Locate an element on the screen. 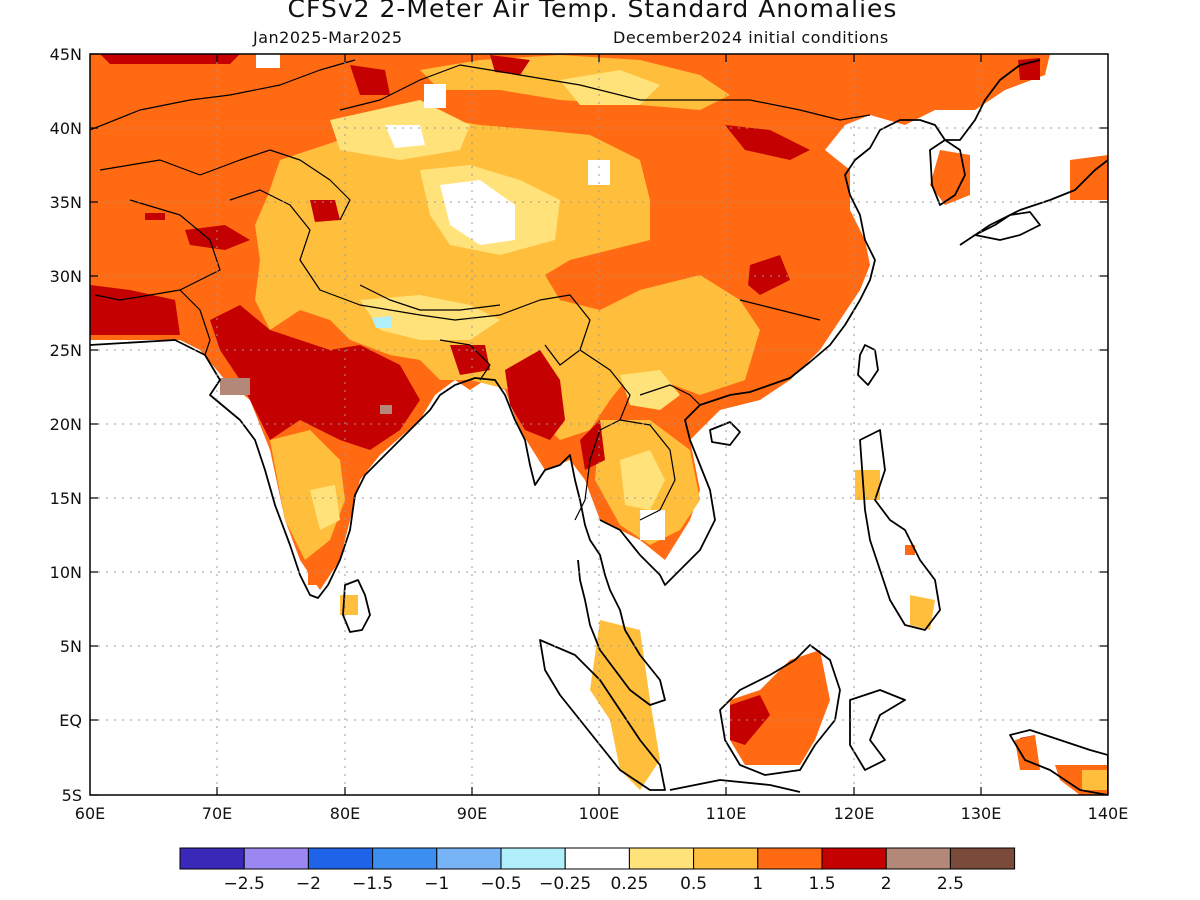 The height and width of the screenshot is (900, 1200). lat-labels: 45N 40N 35N 30N 25N 20N 15N 10N 5N EQ 5S is located at coordinates (66, 425).